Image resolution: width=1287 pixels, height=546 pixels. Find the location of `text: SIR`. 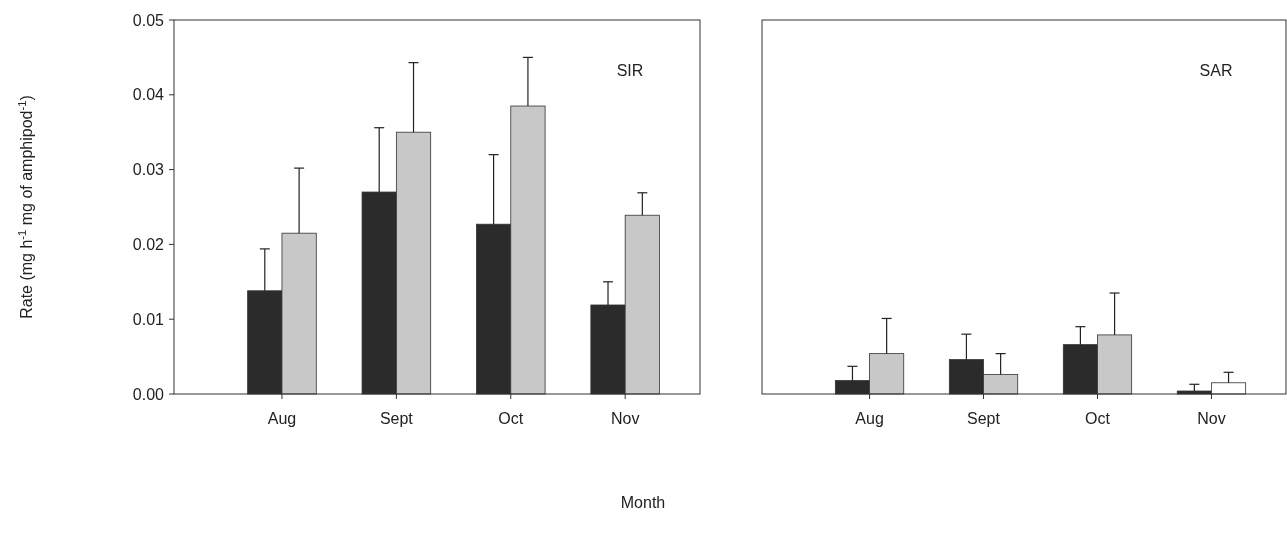

text: SIR is located at coordinates (630, 70).